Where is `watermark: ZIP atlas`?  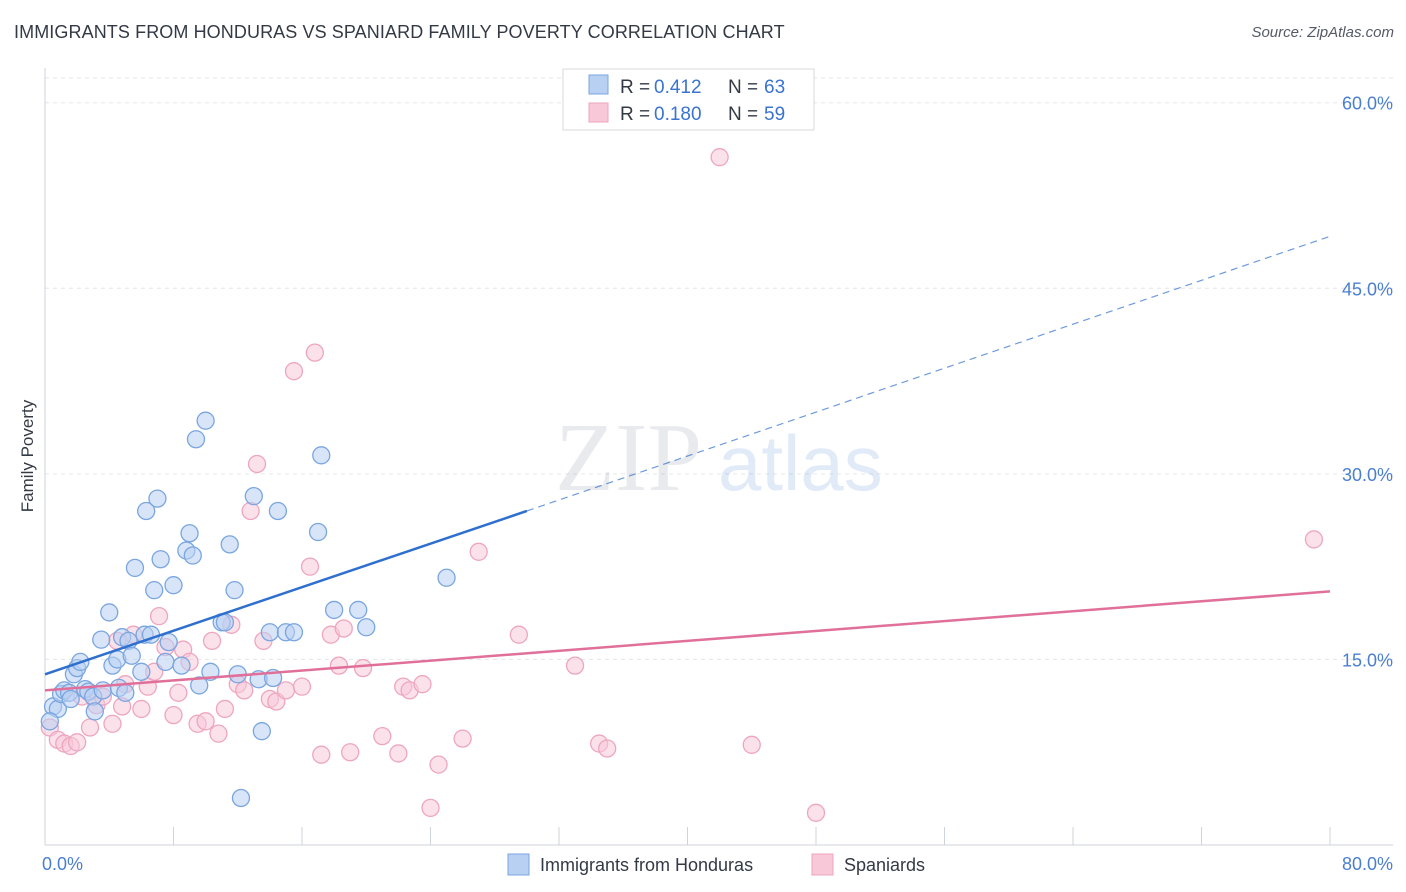
watermark: ZIP atlas is located at coordinates (719, 458).